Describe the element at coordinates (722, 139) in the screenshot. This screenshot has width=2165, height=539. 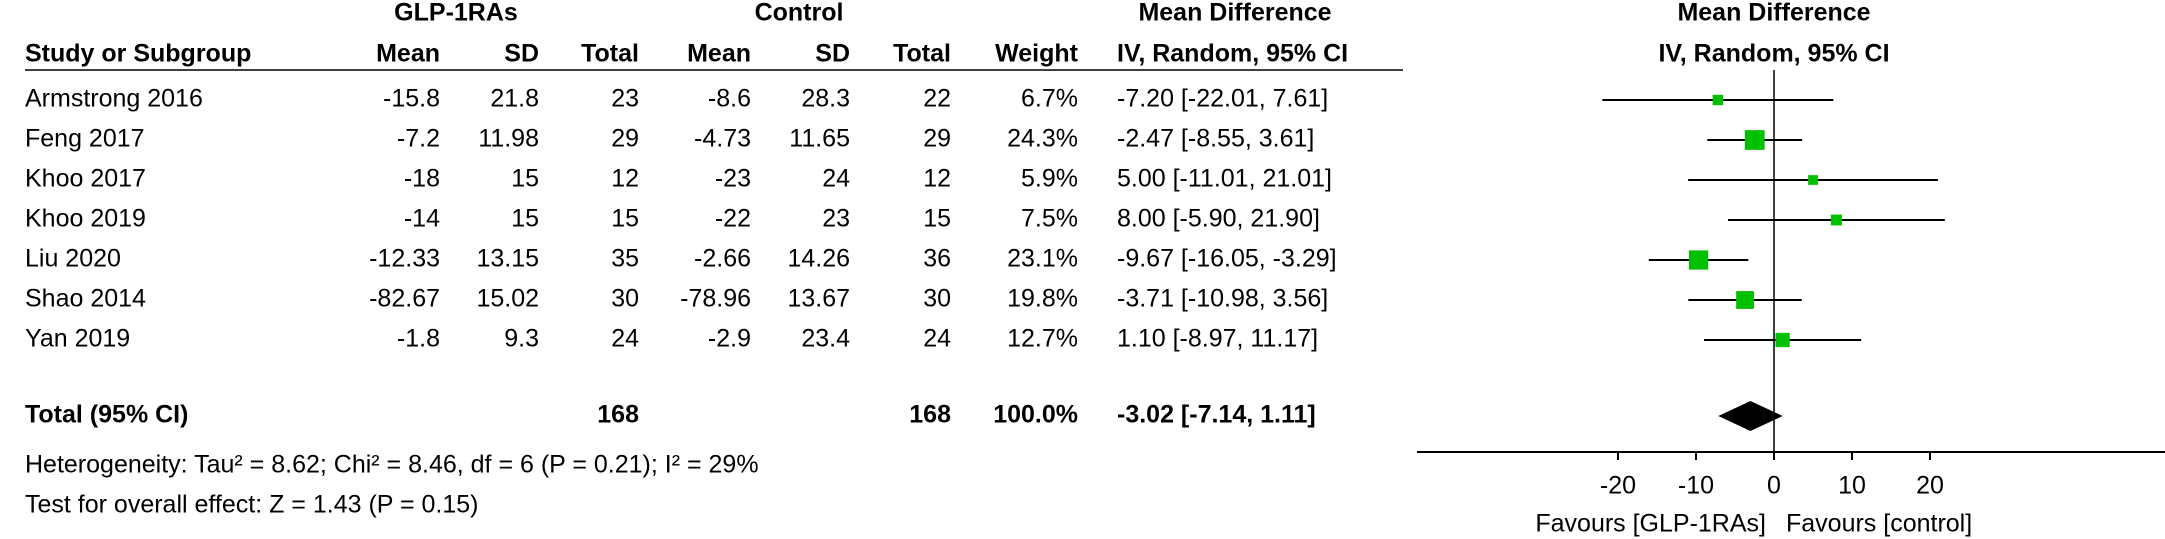
I see `cell: -4.73` at that location.